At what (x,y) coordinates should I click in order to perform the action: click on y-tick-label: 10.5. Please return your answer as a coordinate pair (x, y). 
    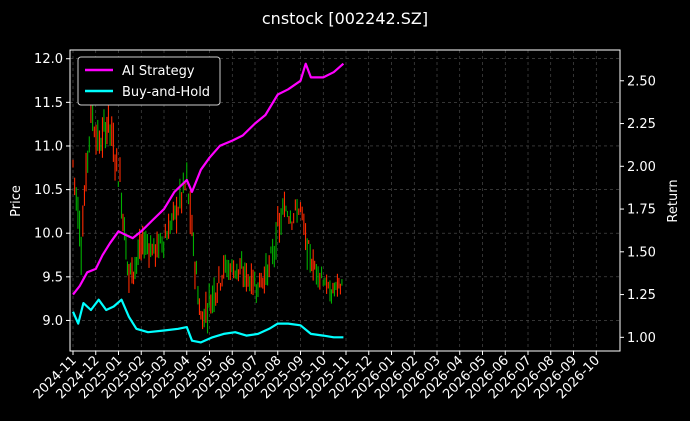
    Looking at the image, I should click on (48, 190).